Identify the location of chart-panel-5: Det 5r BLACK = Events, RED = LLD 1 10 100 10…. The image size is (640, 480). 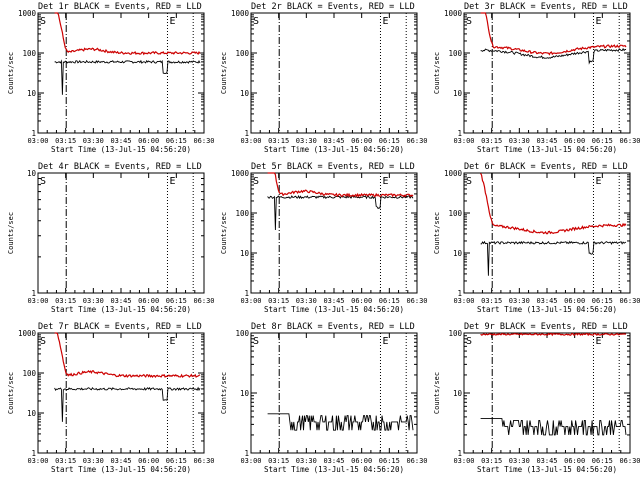
(324, 238).